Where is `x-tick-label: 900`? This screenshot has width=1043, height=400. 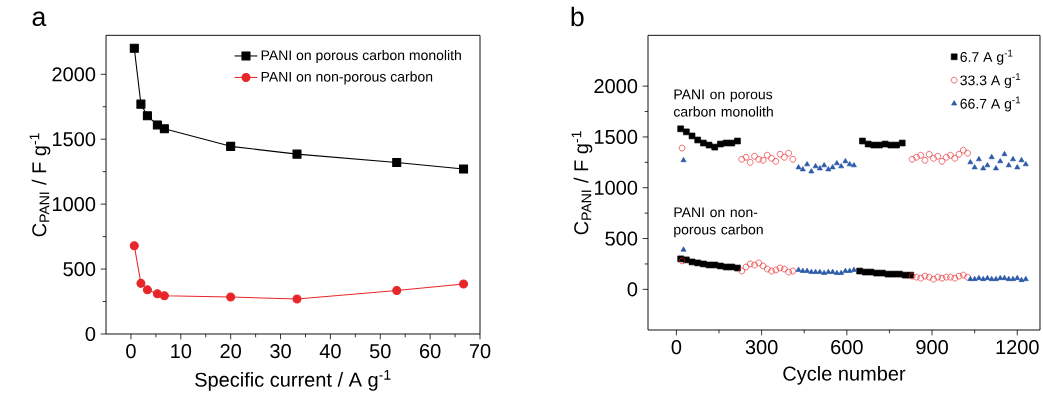 x-tick-label: 900 is located at coordinates (932, 347).